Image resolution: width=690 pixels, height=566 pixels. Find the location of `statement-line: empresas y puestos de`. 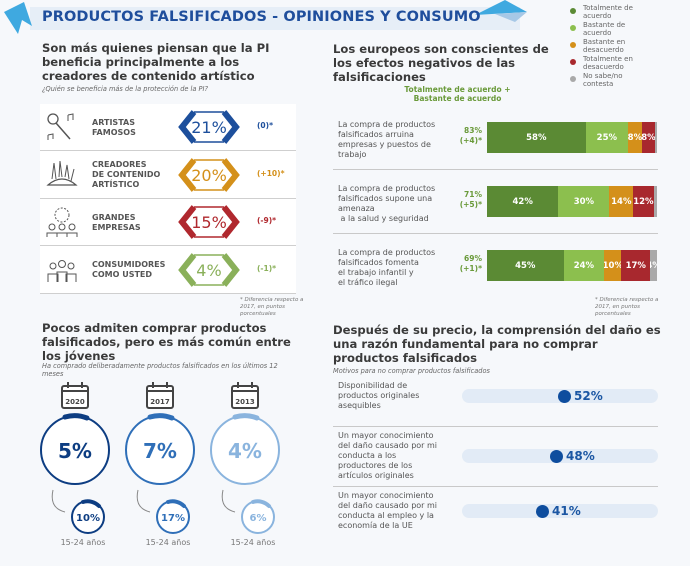

statement-line: empresas y puestos de is located at coordinates (384, 144).